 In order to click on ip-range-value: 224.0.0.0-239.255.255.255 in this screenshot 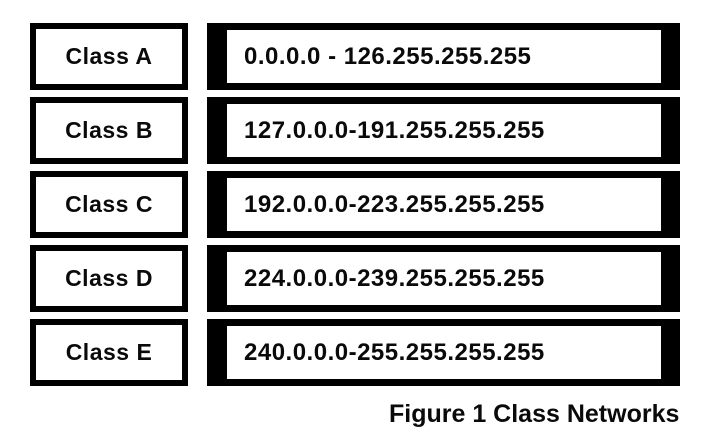, I will do `click(394, 278)`.